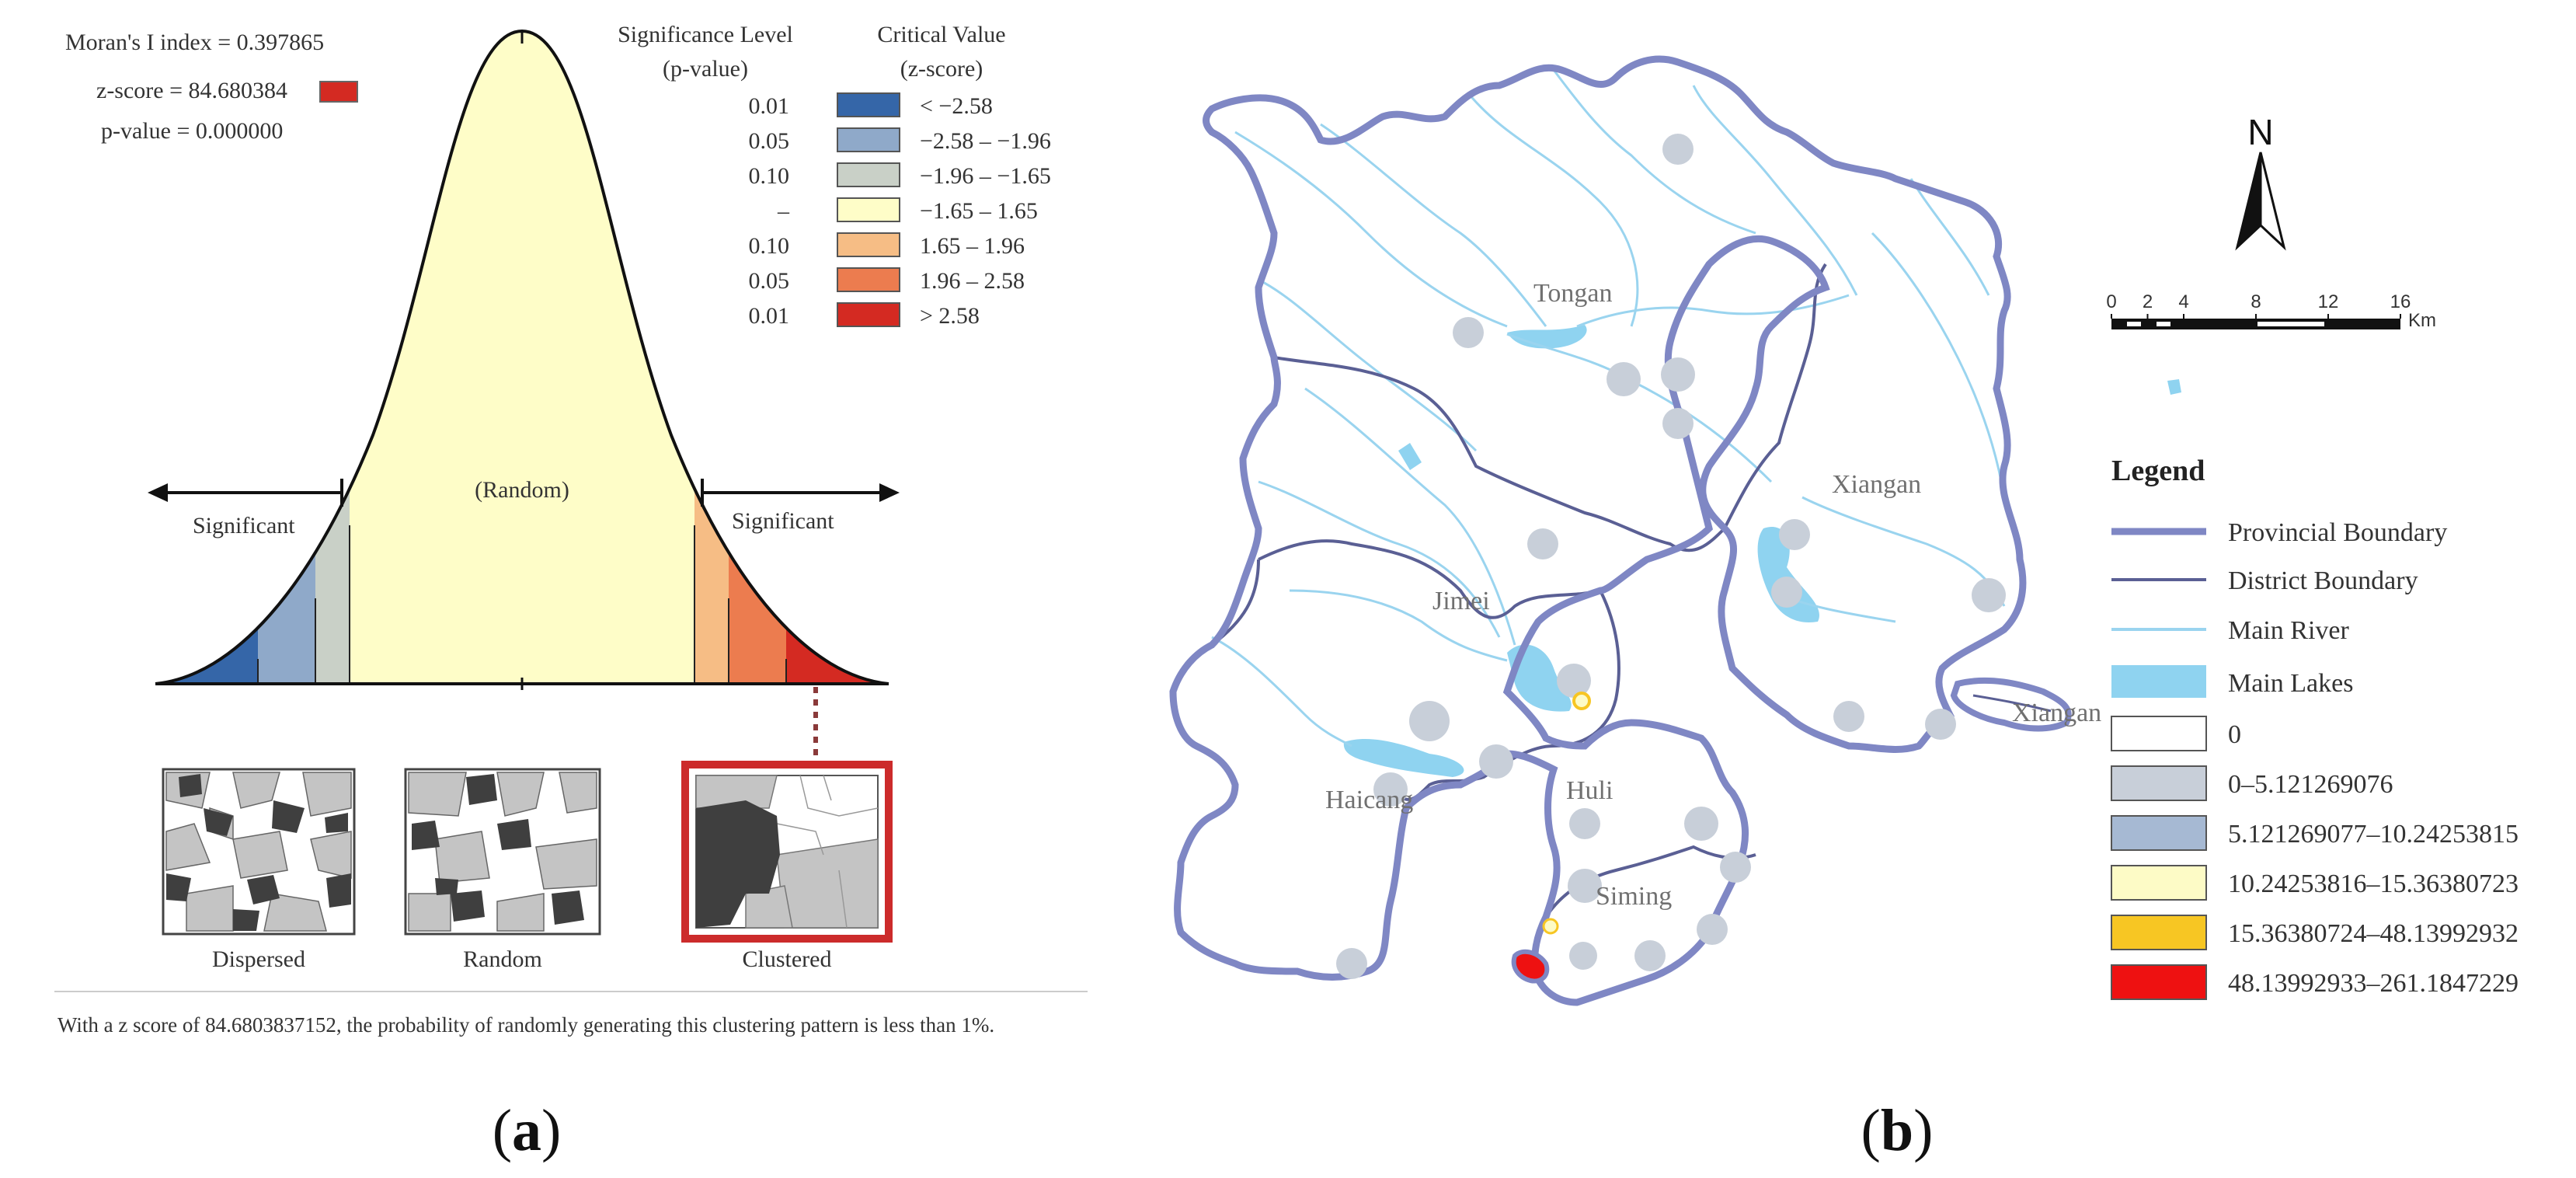  What do you see at coordinates (705, 34) in the screenshot?
I see `sig-header-1: Significance Level` at bounding box center [705, 34].